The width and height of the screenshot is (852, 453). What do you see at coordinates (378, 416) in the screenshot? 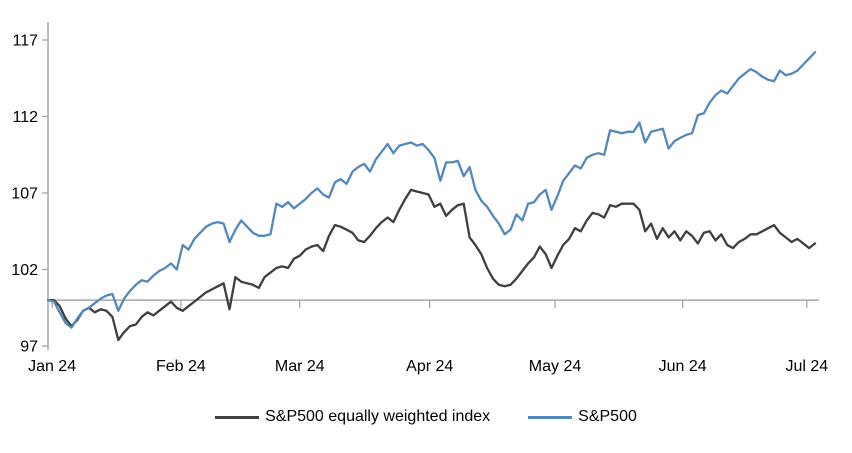
I see `legend-label-equal-weight: S&P500 equally weighted index` at bounding box center [378, 416].